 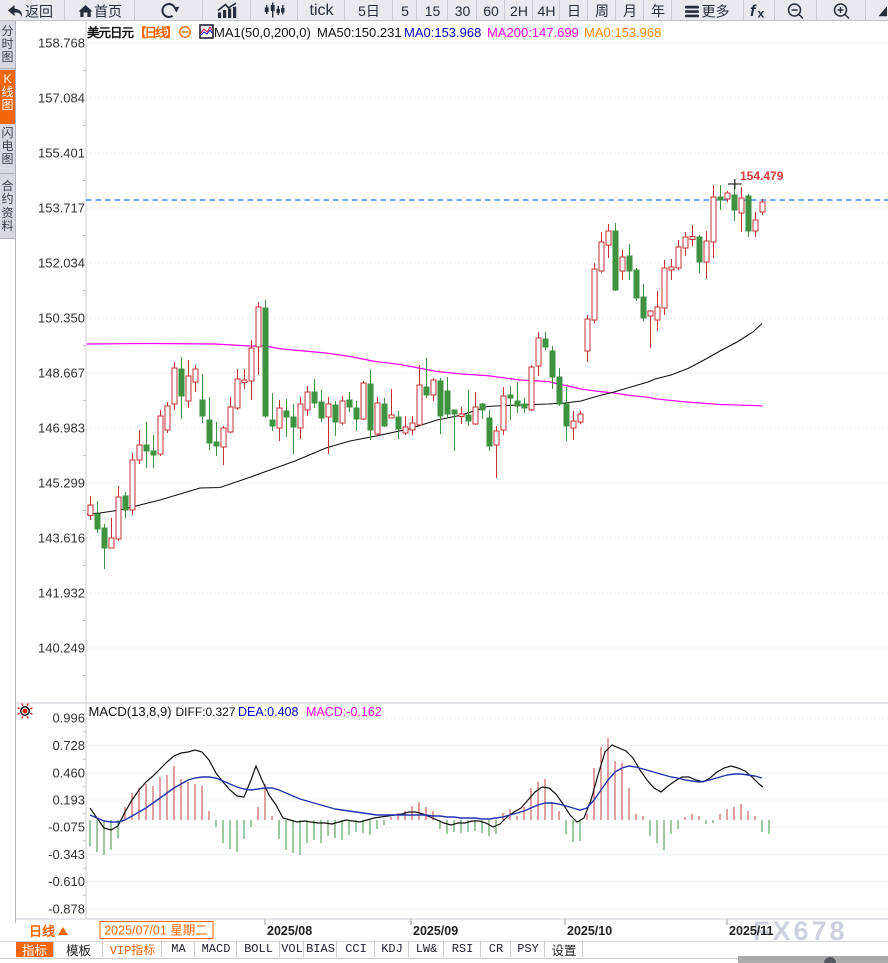 I want to click on svg-text: 返回, so click(x=39, y=11).